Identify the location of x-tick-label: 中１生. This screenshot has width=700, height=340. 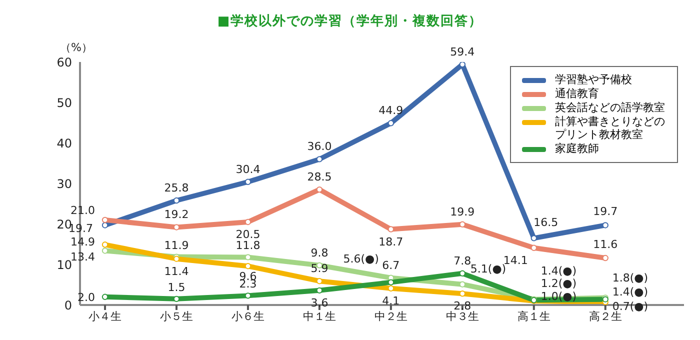
(319, 316).